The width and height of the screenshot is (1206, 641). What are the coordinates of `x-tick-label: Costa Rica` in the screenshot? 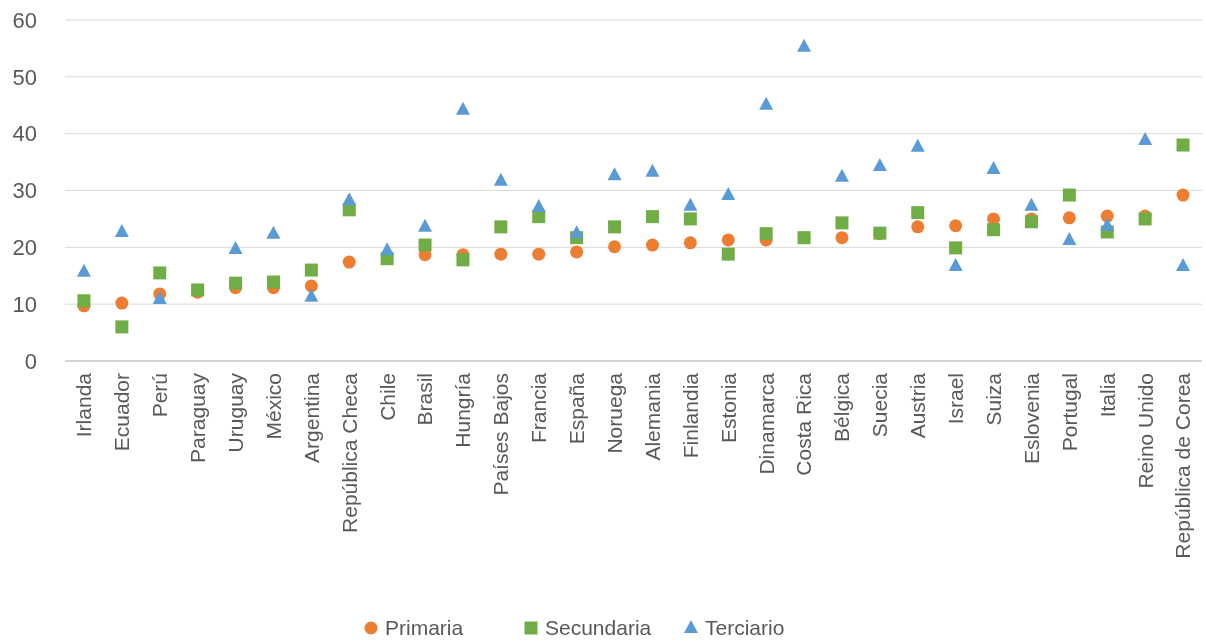 It's located at (804, 424).